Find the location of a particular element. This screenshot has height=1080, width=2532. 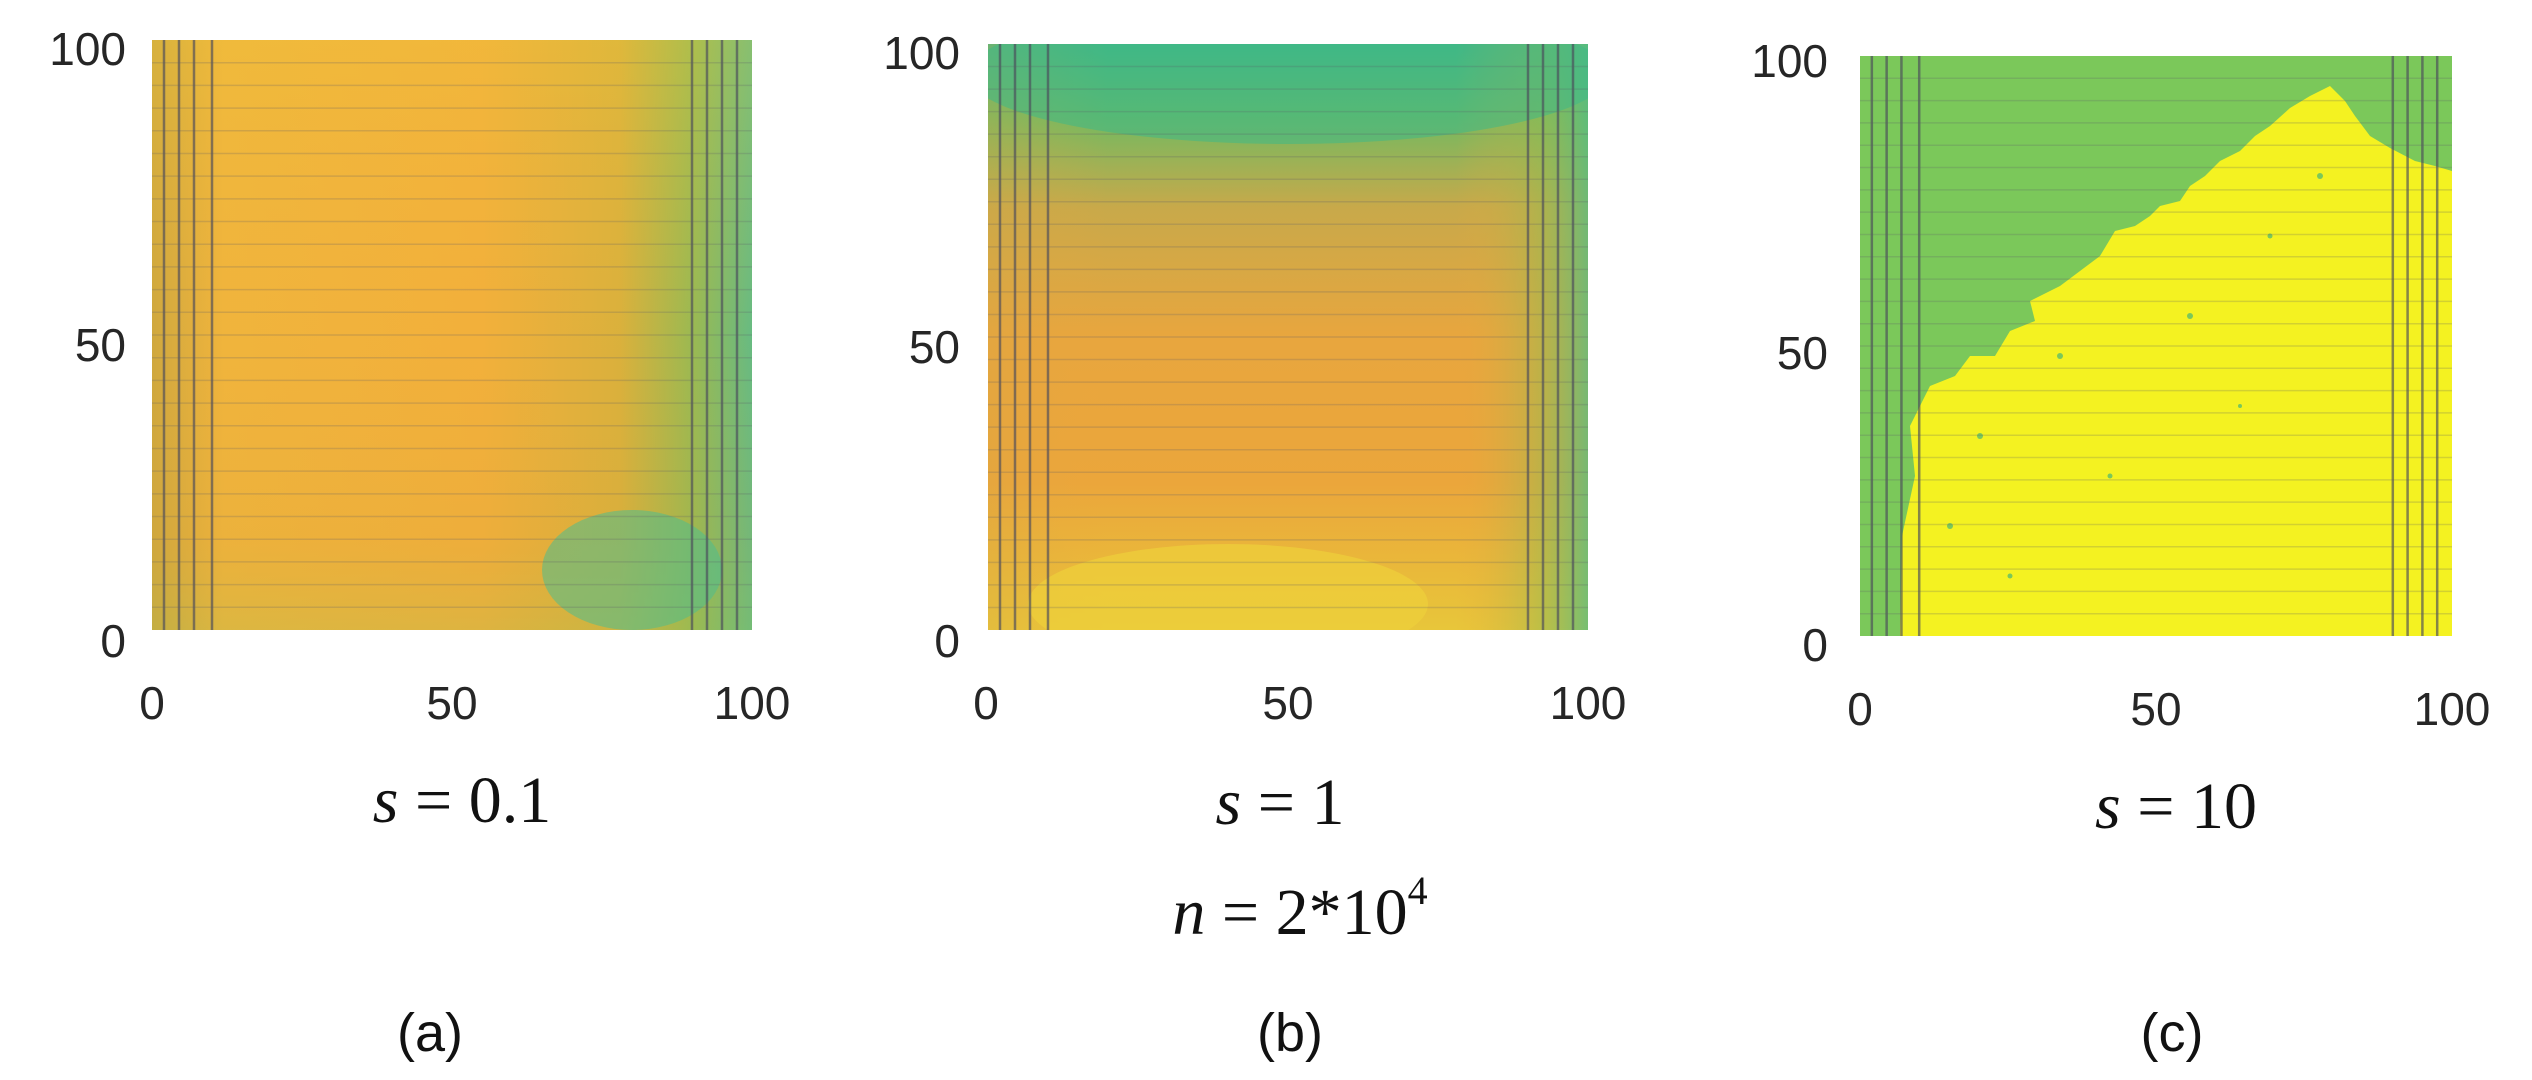

parameter-label-b: s = 1 is located at coordinates (1280, 802).